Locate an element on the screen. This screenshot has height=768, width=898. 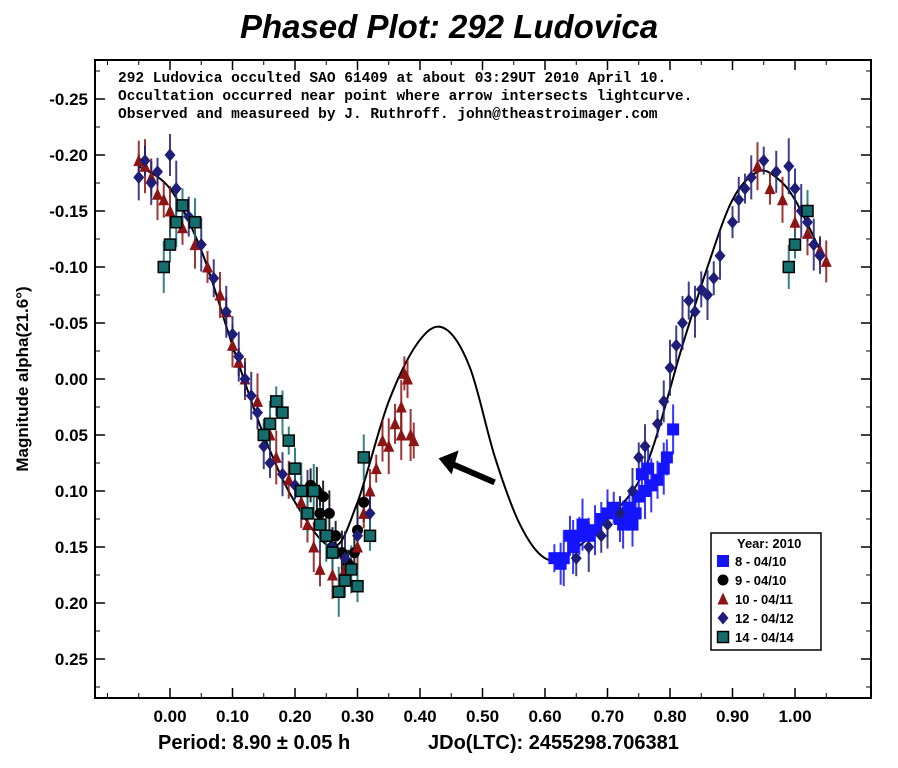
y-tick-label: 0.10 is located at coordinates (71, 491).